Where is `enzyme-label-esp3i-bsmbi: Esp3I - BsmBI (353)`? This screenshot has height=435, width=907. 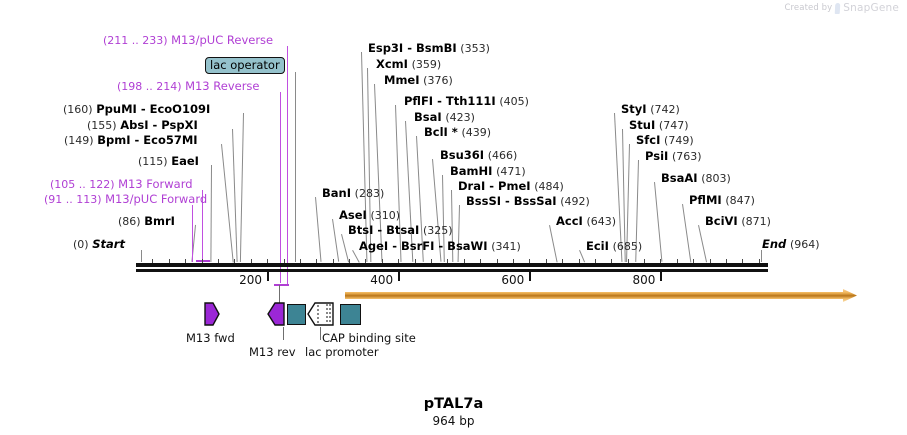 enzyme-label-esp3i-bsmbi: Esp3I - BsmBI (353) is located at coordinates (429, 48).